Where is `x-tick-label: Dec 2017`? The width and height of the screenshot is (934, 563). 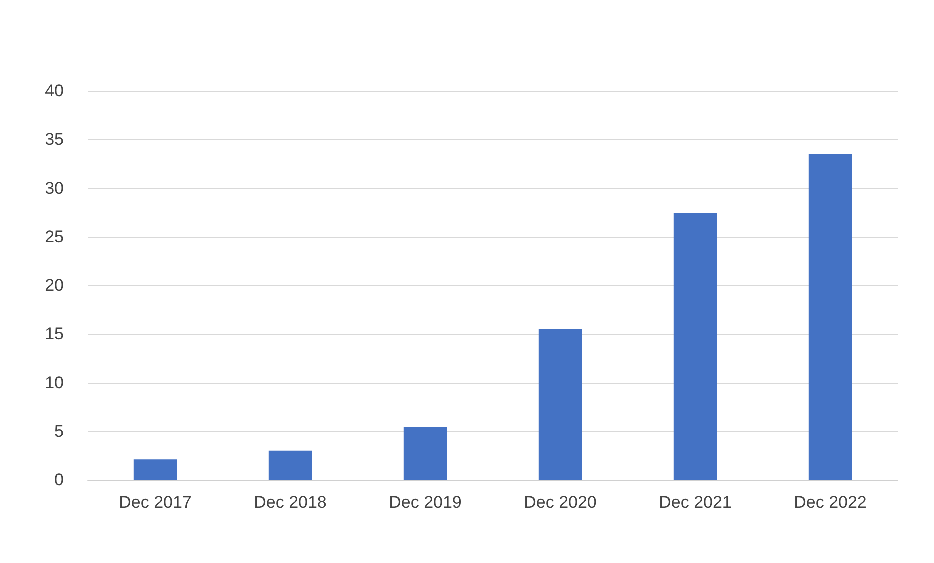 x-tick-label: Dec 2017 is located at coordinates (155, 502).